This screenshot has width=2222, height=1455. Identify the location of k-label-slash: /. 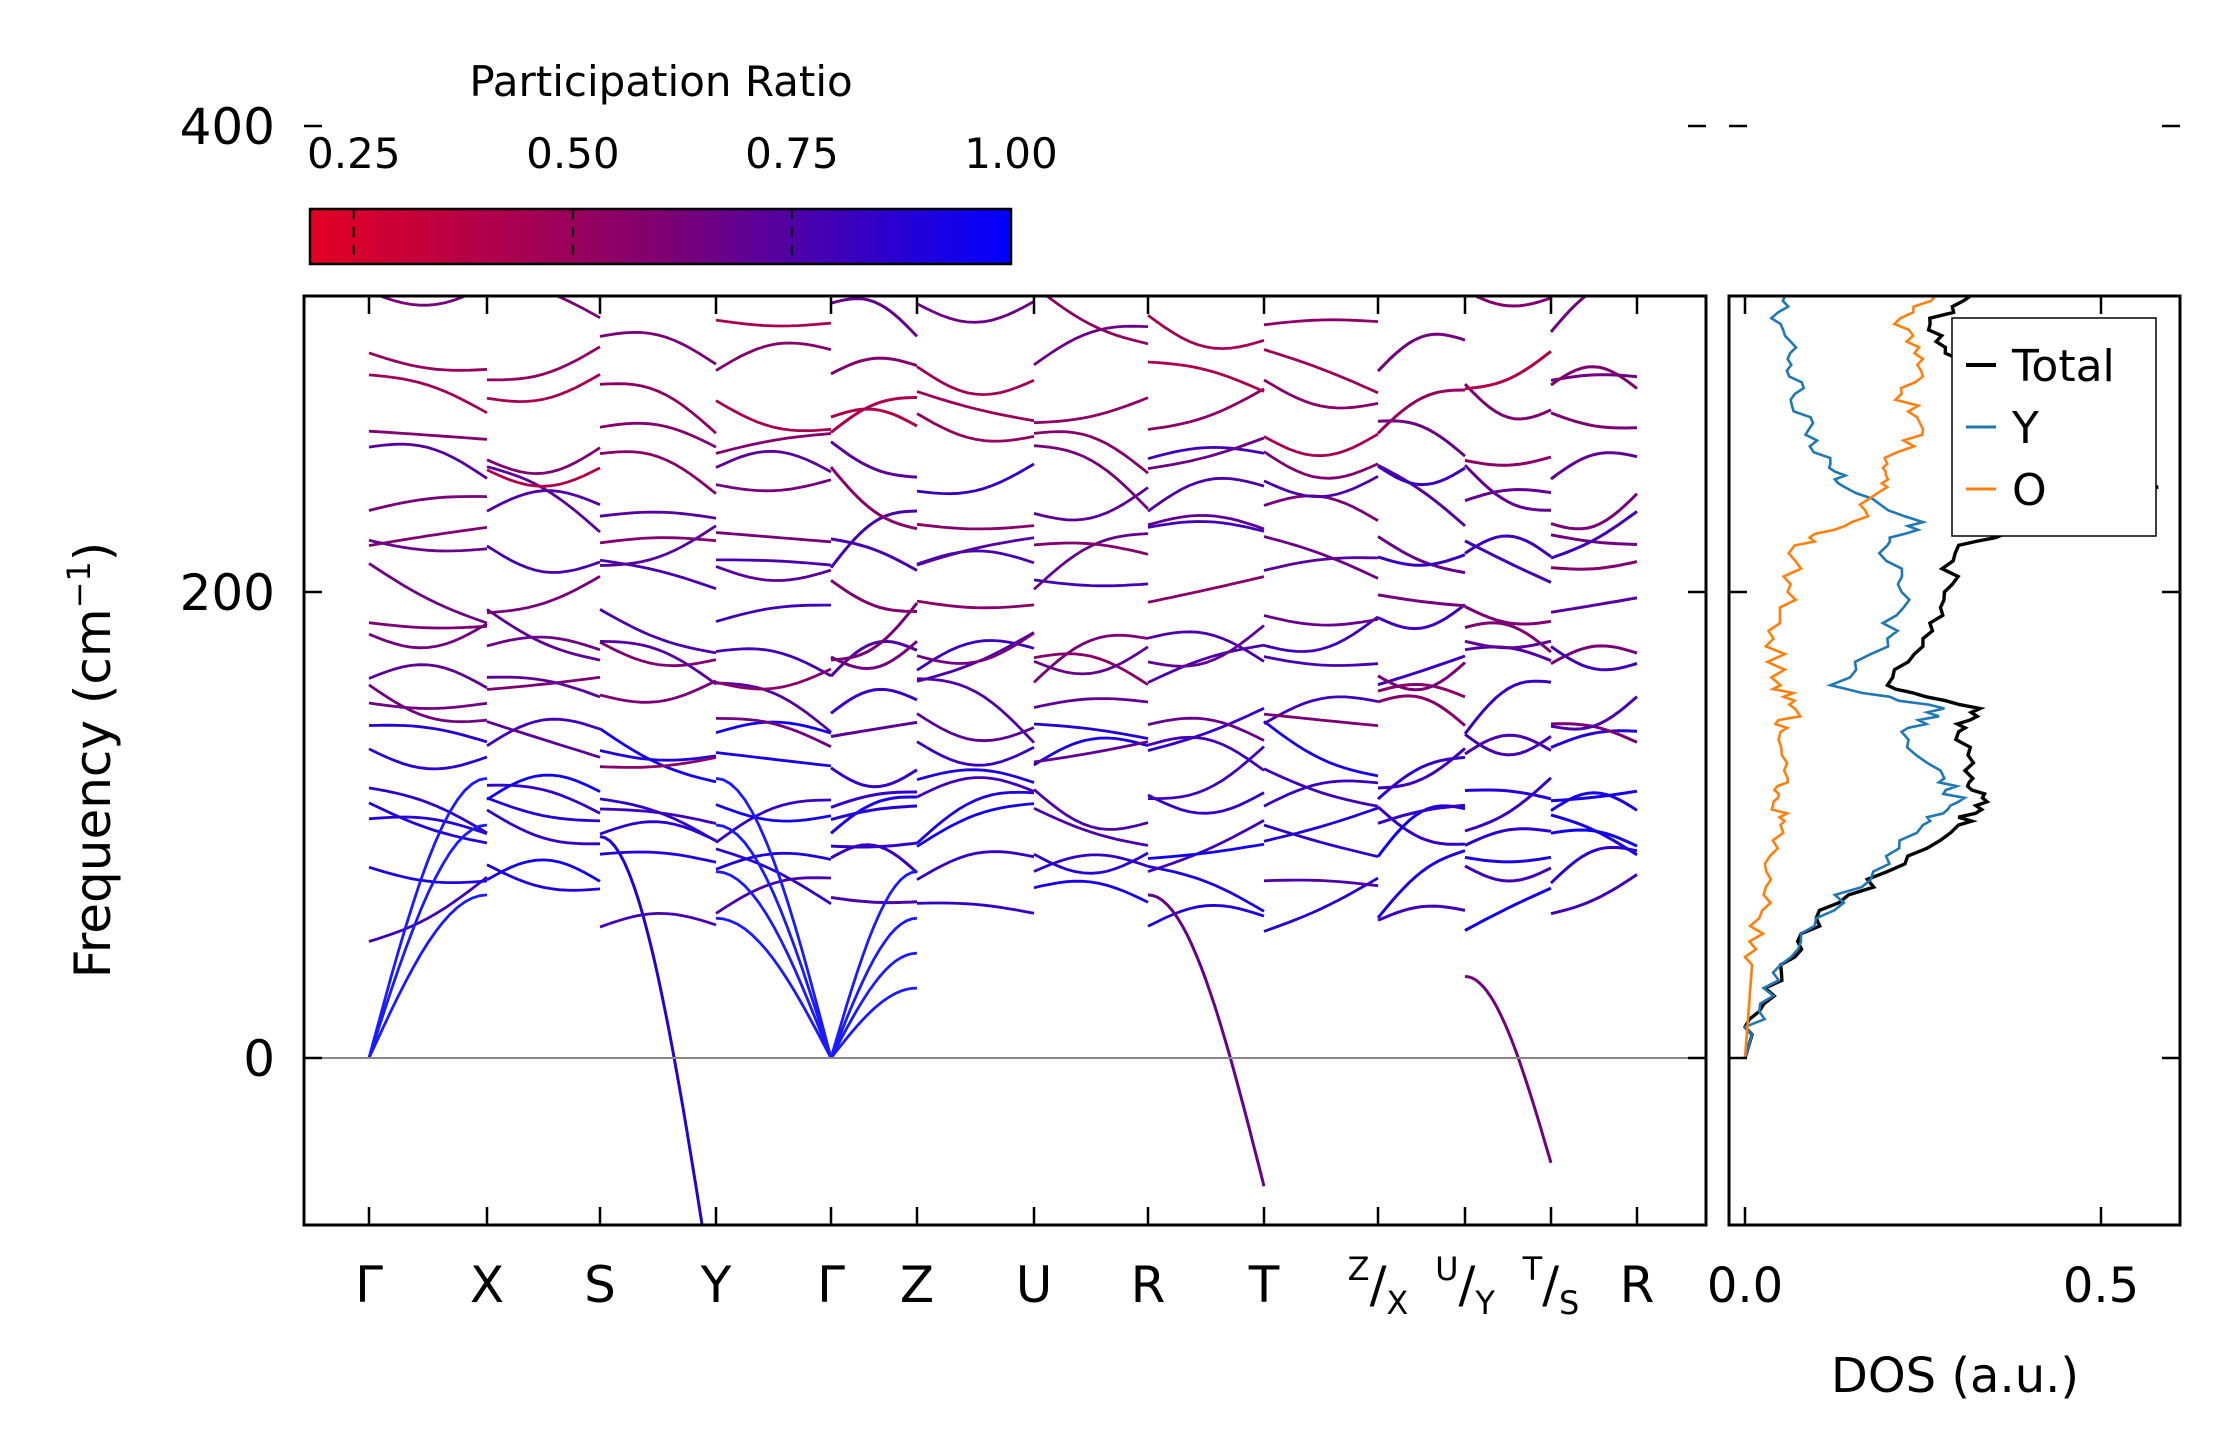
(1550, 1285).